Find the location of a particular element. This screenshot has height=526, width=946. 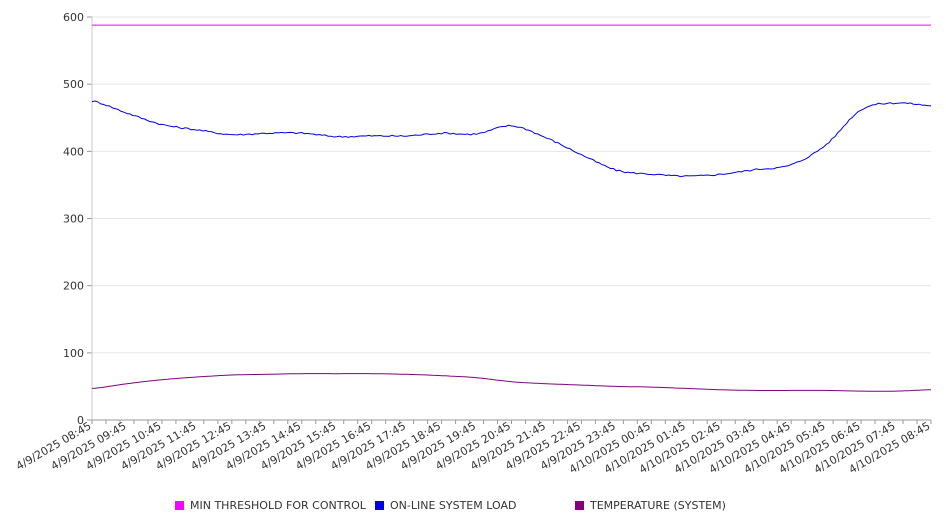

legend-item-min-threshold: MIN THRESHOLD FOR CONTROL is located at coordinates (270, 505).